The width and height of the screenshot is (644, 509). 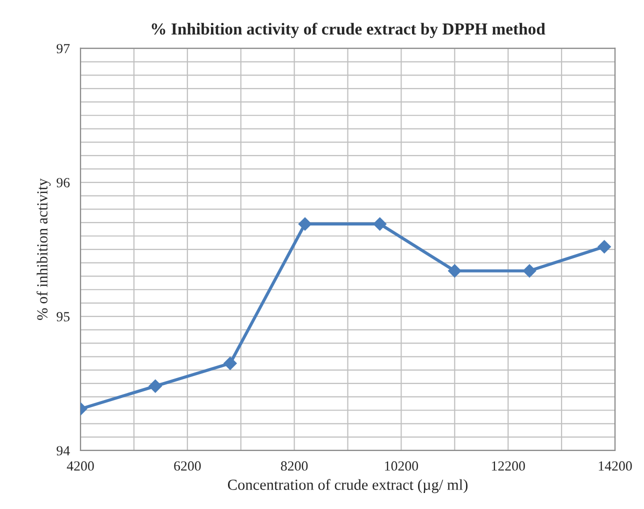 I want to click on x-tick-label: 10200, so click(x=401, y=466).